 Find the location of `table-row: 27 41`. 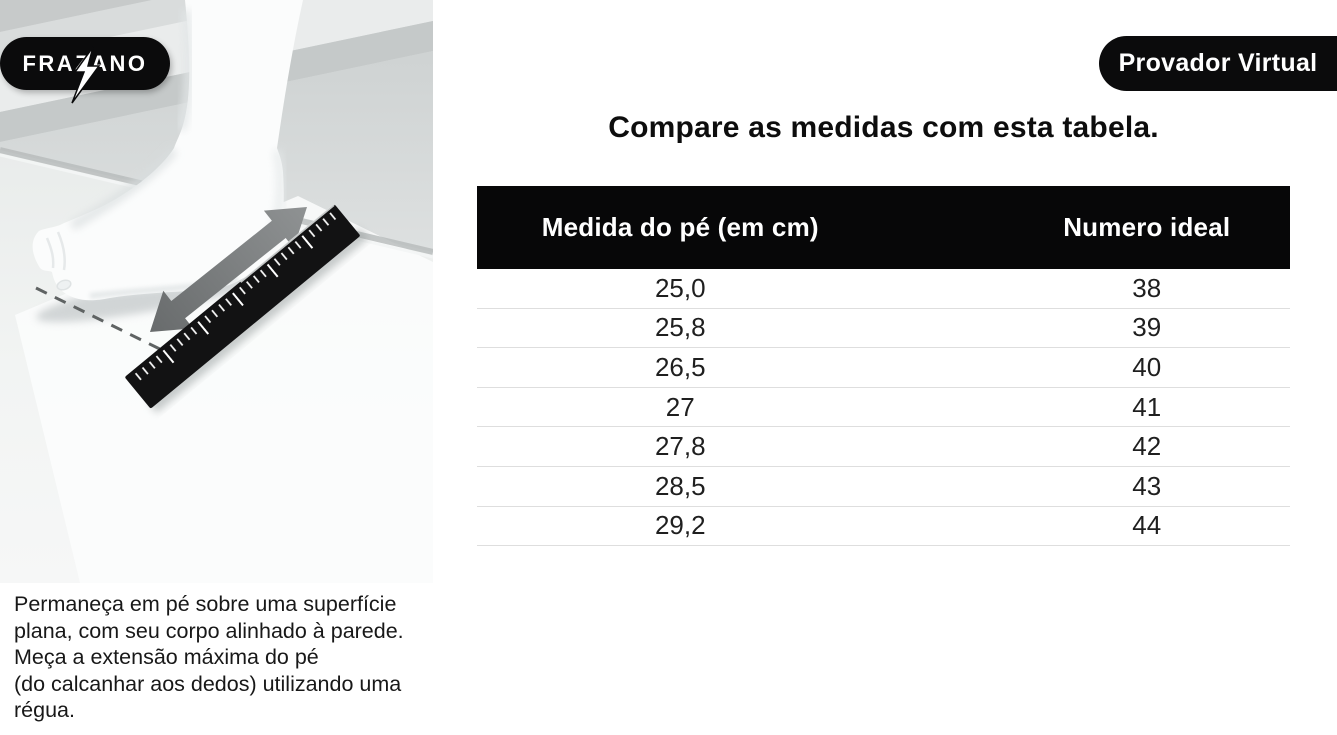

table-row: 27 41 is located at coordinates (883, 407).